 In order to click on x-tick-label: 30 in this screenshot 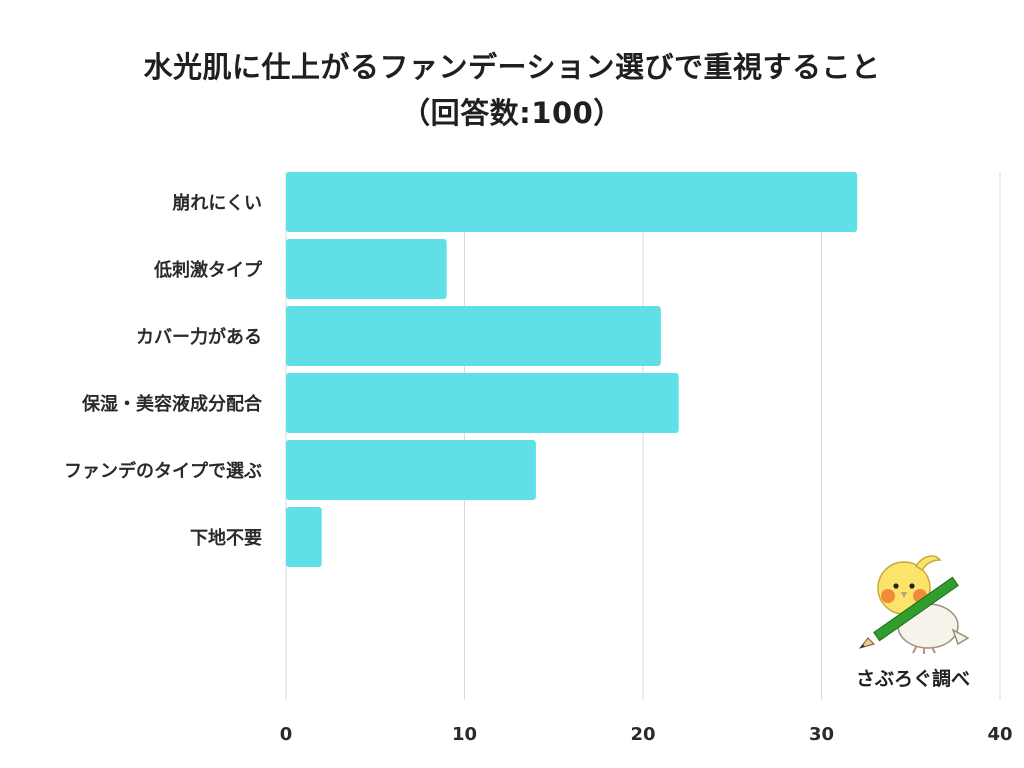, I will do `click(821, 734)`.